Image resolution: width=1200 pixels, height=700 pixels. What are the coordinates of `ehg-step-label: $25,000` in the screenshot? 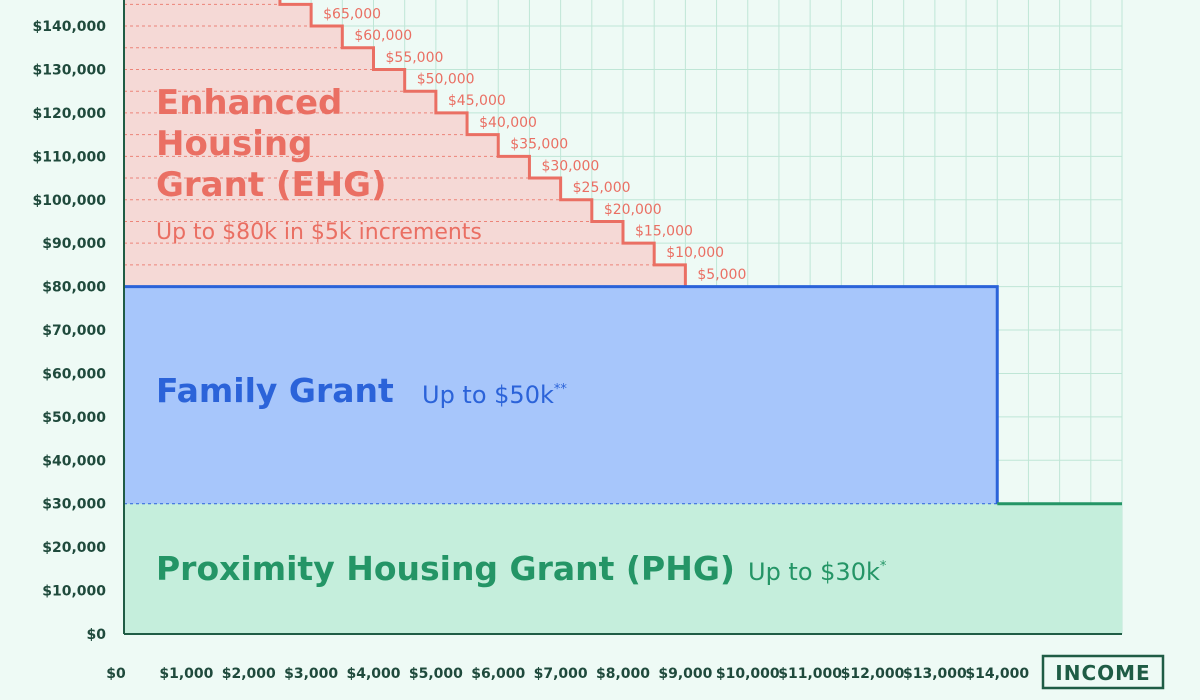 It's located at (602, 188).